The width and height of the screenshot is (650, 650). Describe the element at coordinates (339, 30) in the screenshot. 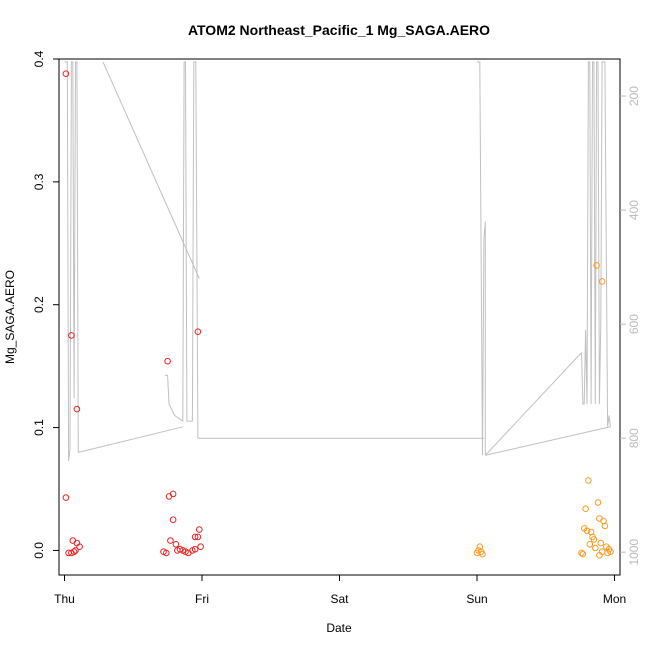

I see `chart-title: ATOM2 Northeast_Pacific_1 Mg_SAGA.AERO` at that location.